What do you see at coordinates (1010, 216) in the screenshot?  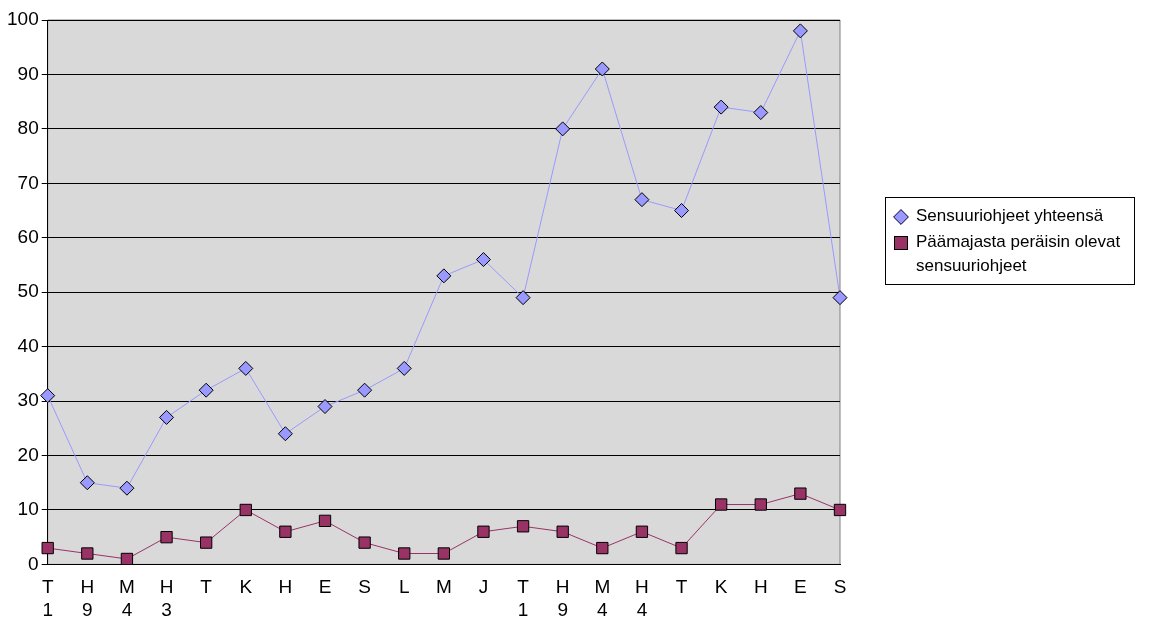 I see `legend-label: Sensuuriohjeet yhteensä` at bounding box center [1010, 216].